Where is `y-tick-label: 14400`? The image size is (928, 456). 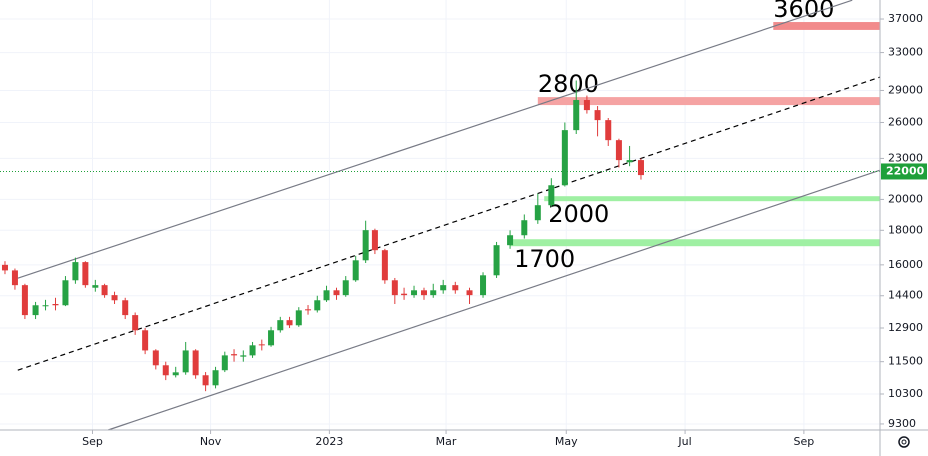 y-tick-label: 14400 is located at coordinates (905, 295).